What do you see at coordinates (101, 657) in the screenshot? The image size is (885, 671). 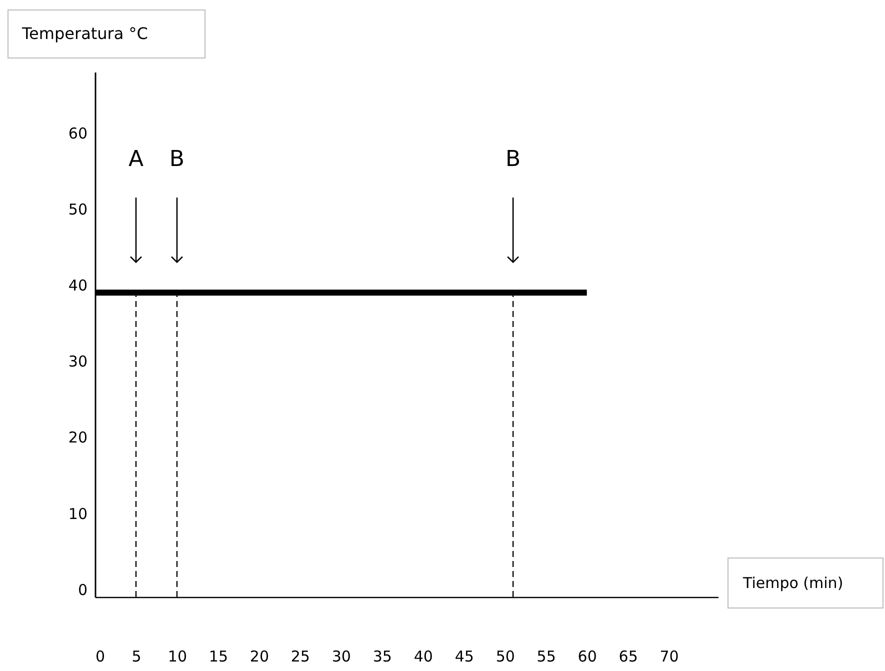 I see `x-tick-label: 0` at bounding box center [101, 657].